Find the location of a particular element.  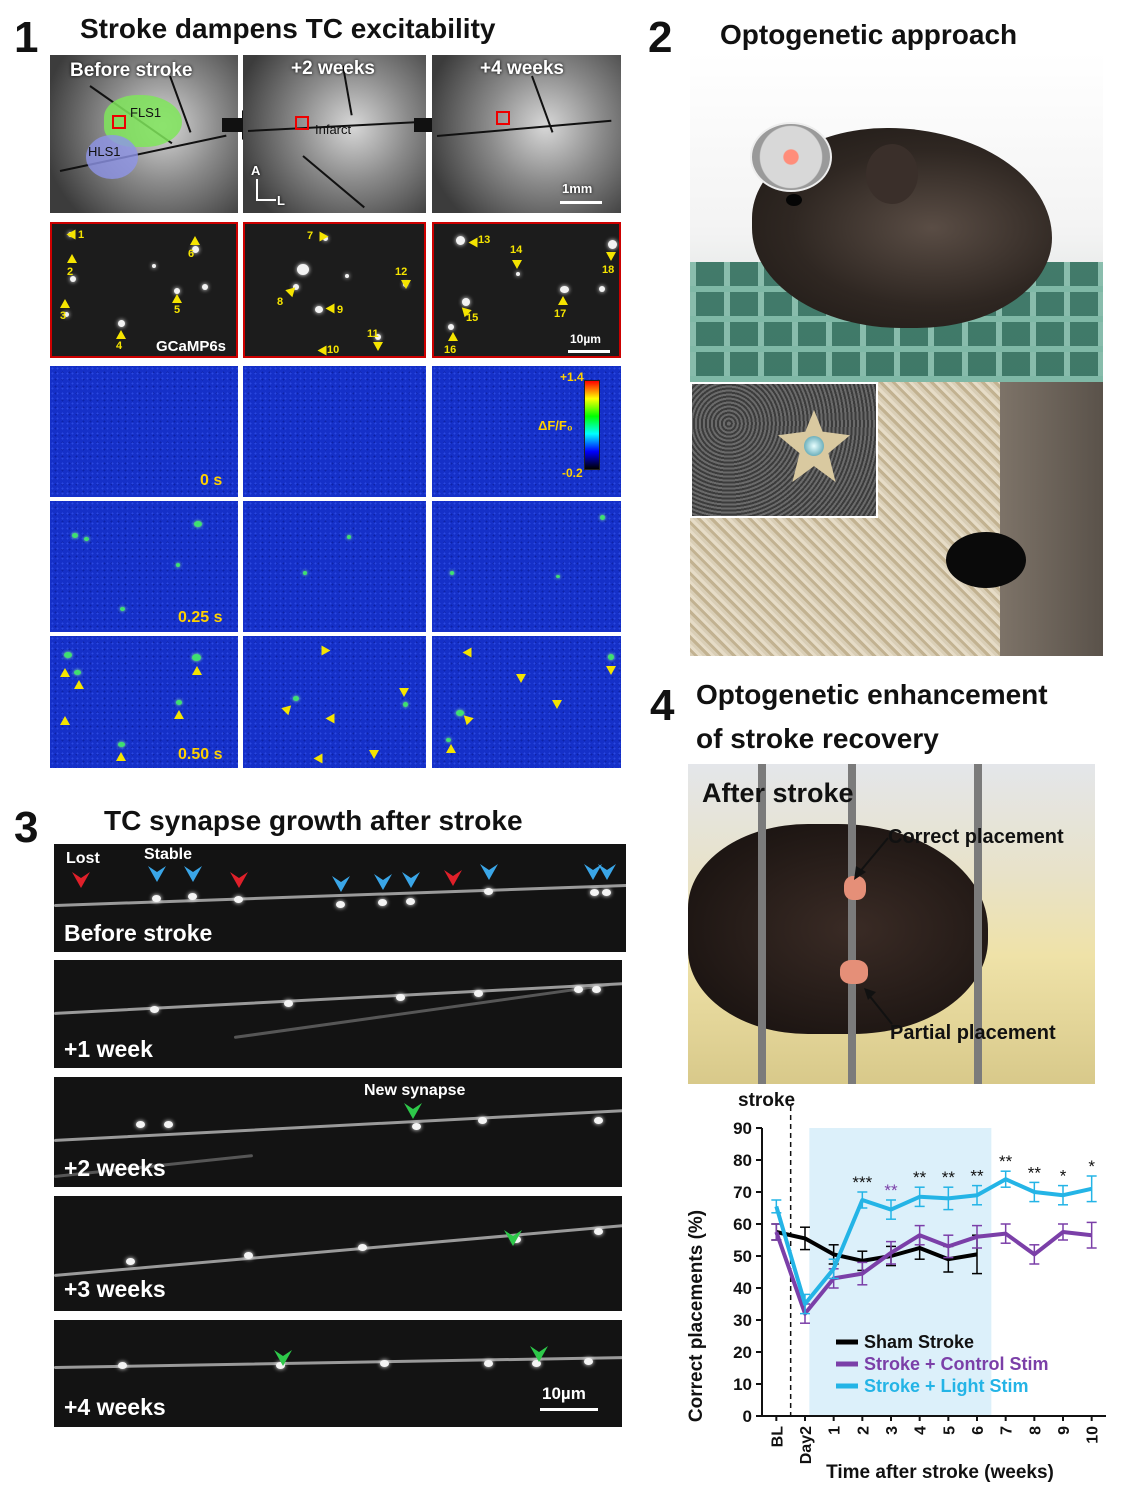

cell-label: 1 is located at coordinates (81, 235).